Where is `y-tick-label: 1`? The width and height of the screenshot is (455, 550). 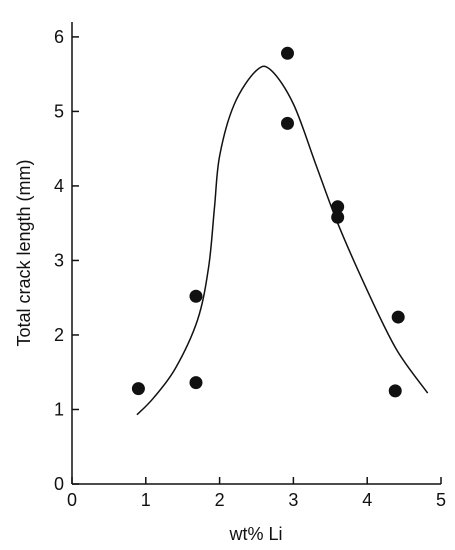
y-tick-label: 1 is located at coordinates (59, 409).